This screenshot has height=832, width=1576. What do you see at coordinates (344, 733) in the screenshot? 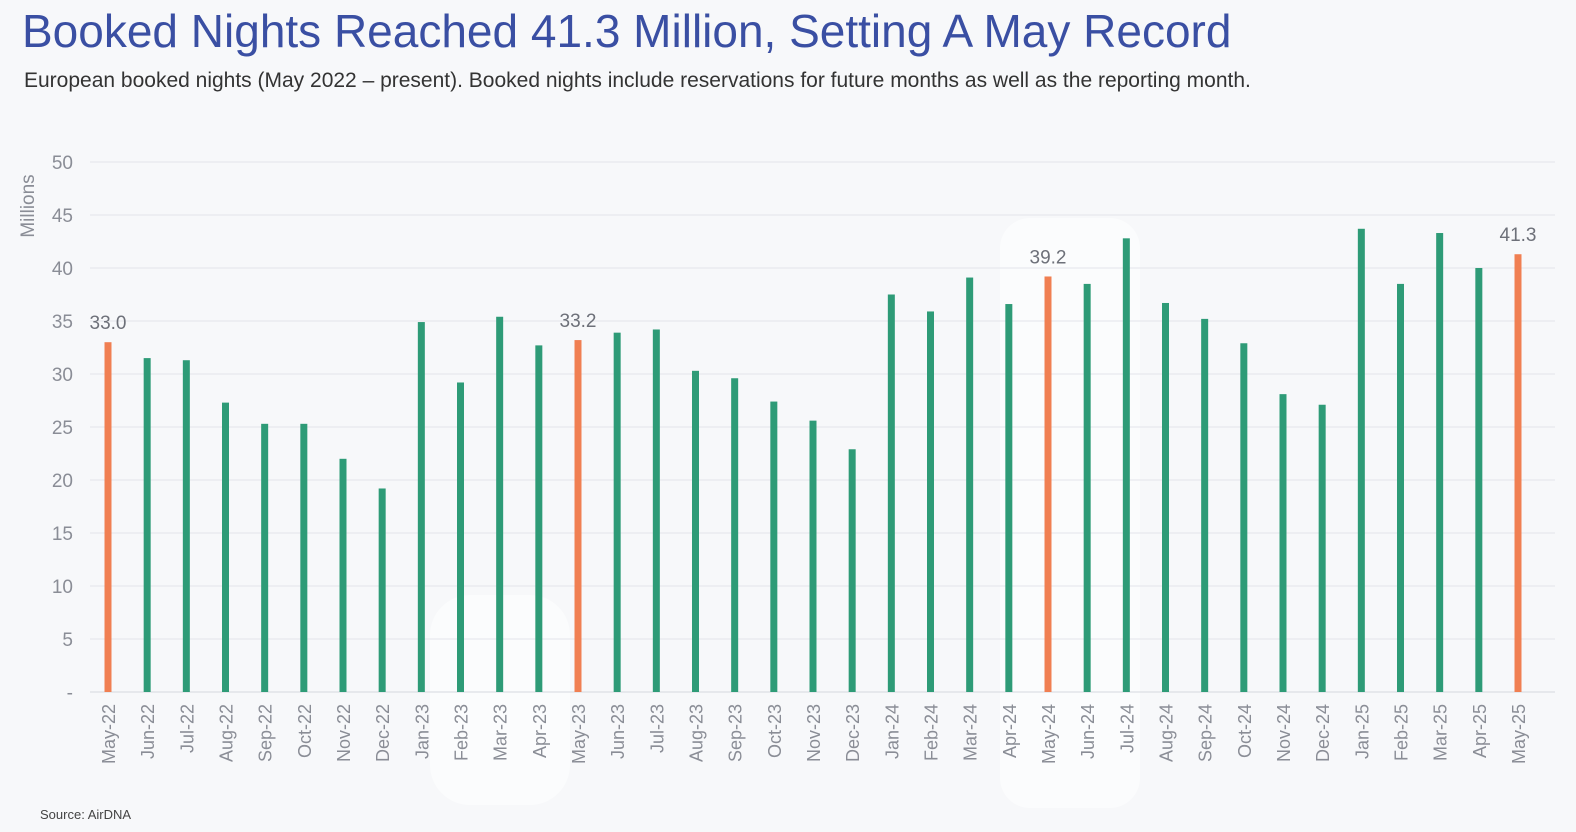
I see `x-tick-label: Nov-22` at bounding box center [344, 733].